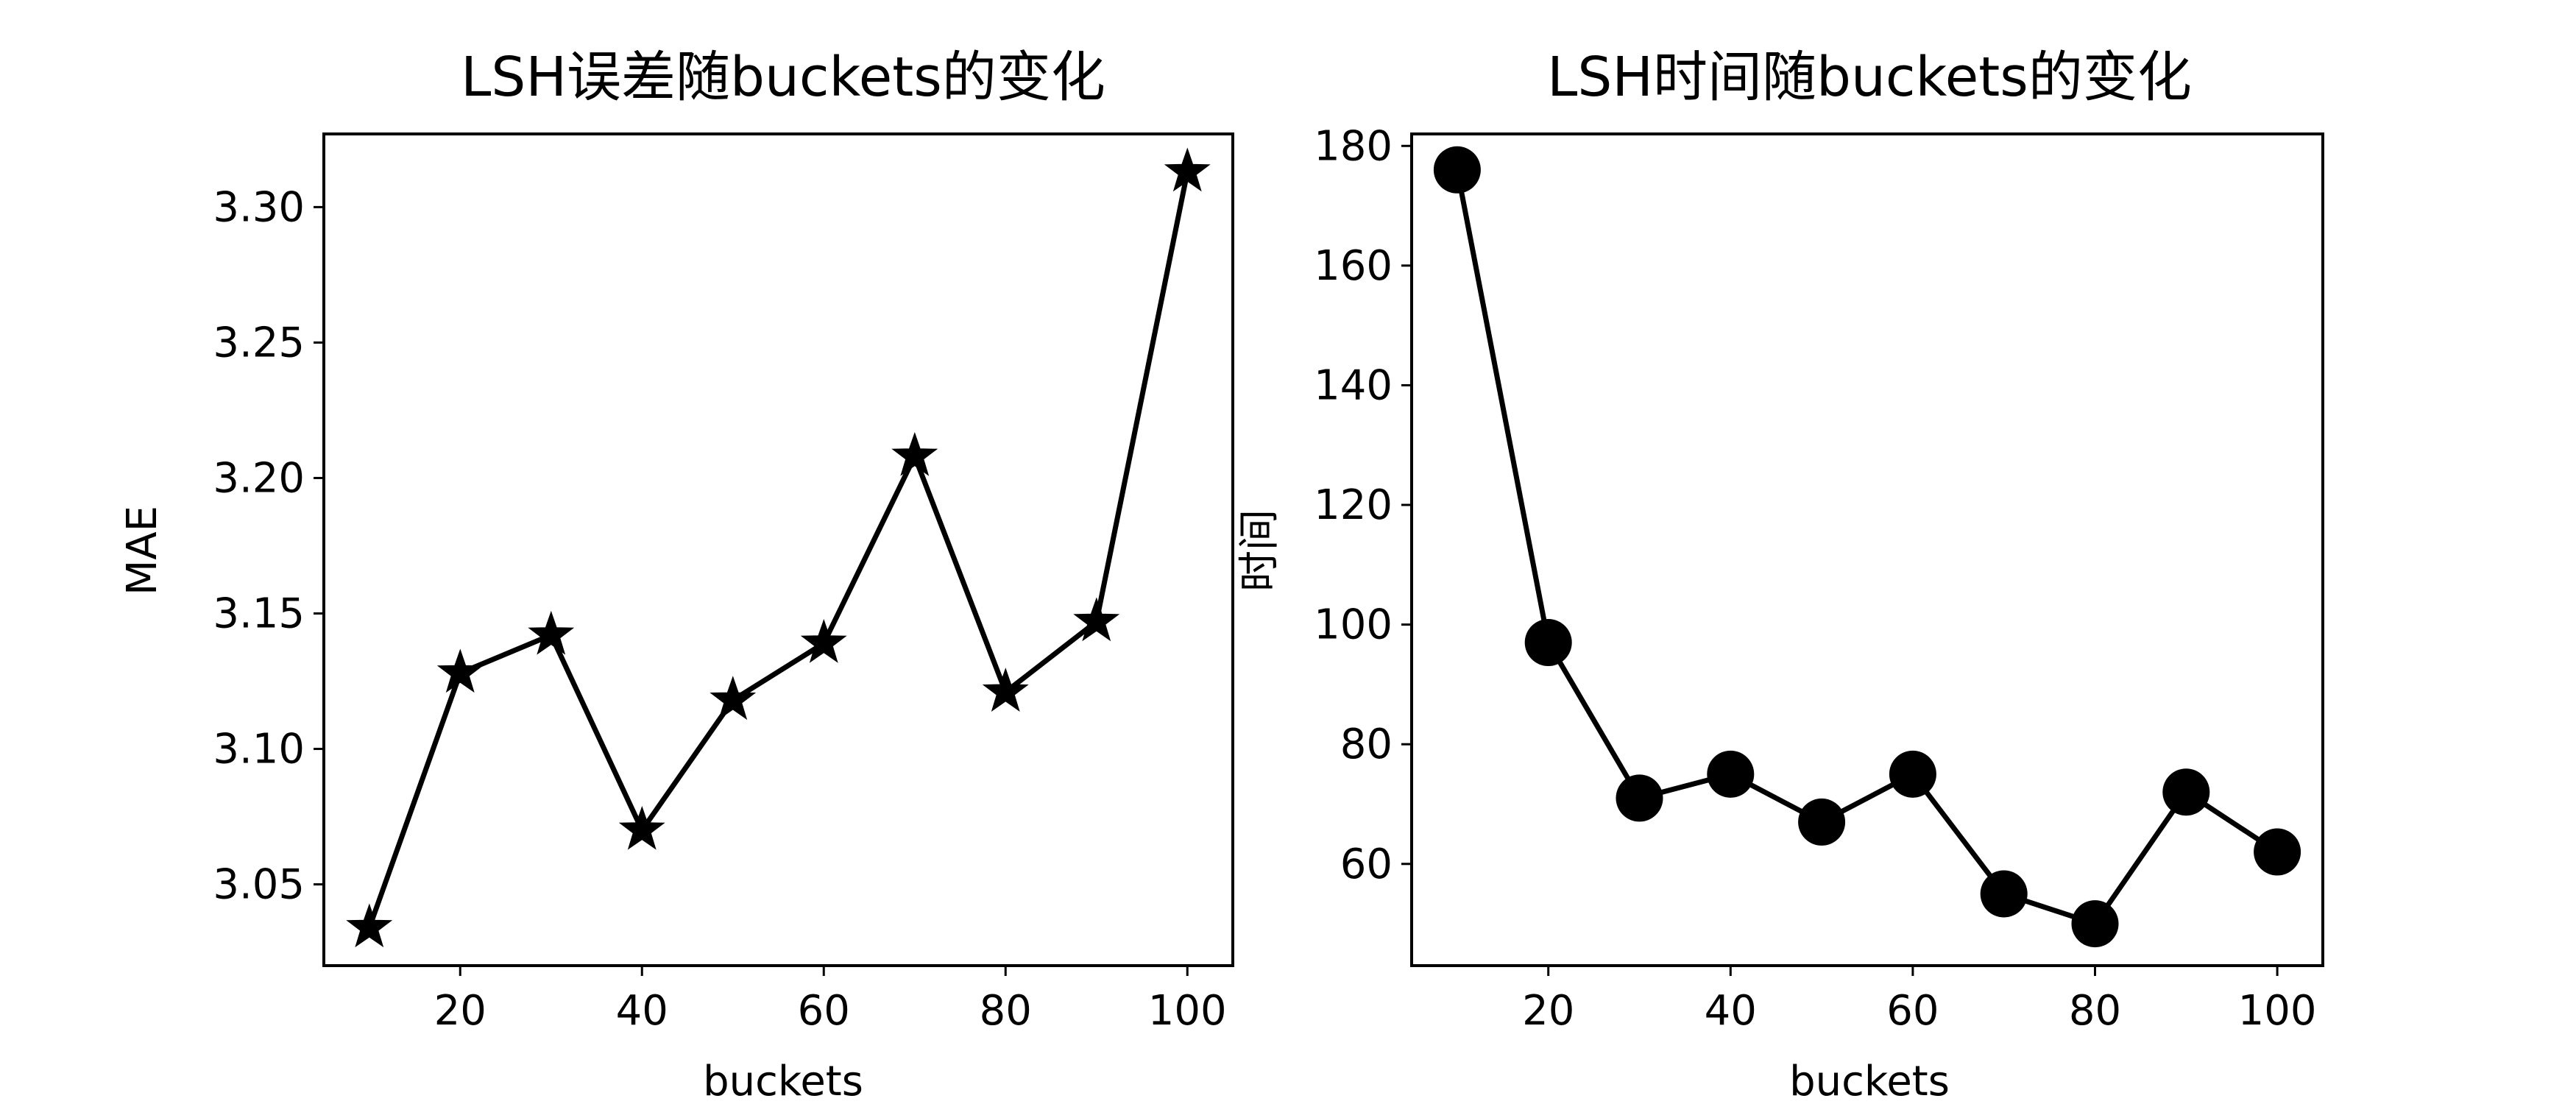 Image resolution: width=2576 pixels, height=1104 pixels. I want to click on mae-chart-x-tick-label: 80, so click(1006, 1011).